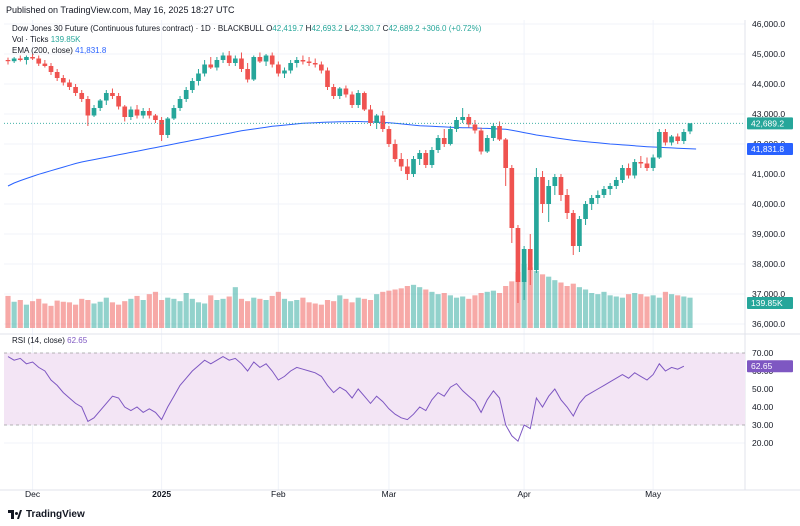 This screenshot has width=800, height=526. What do you see at coordinates (763, 407) in the screenshot?
I see `rsi-tick-label: 40.00` at bounding box center [763, 407].